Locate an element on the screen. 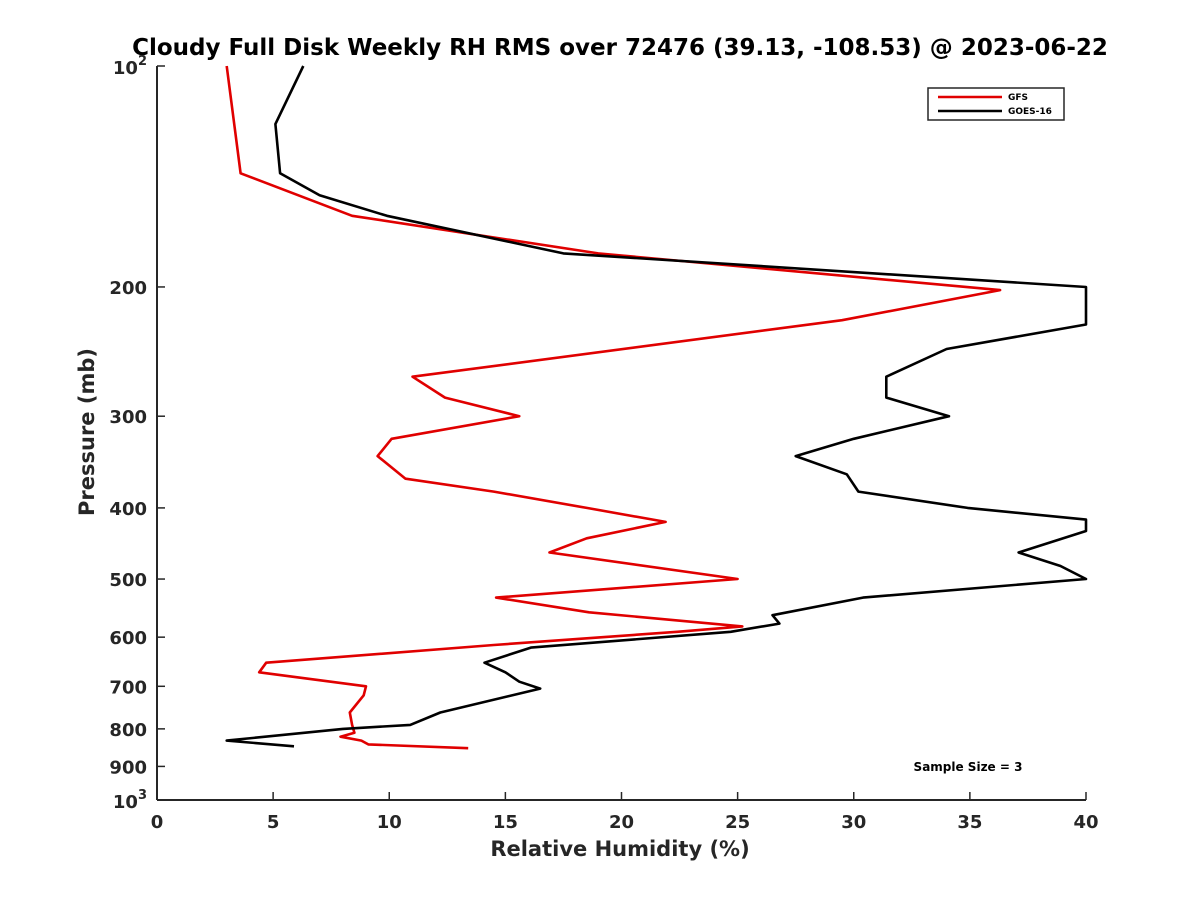 This screenshot has height=900, width=1200. y-tick-label: 400 is located at coordinates (128, 509).